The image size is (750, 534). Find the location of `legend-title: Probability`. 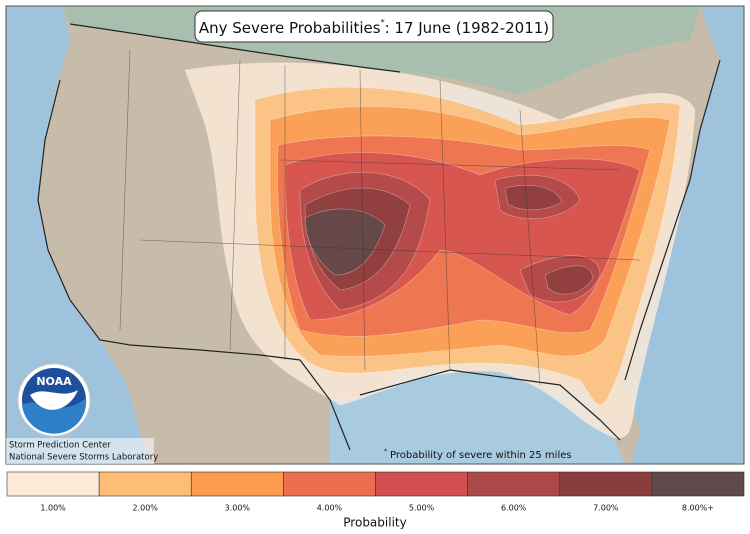

legend-title: Probability is located at coordinates (374, 523).